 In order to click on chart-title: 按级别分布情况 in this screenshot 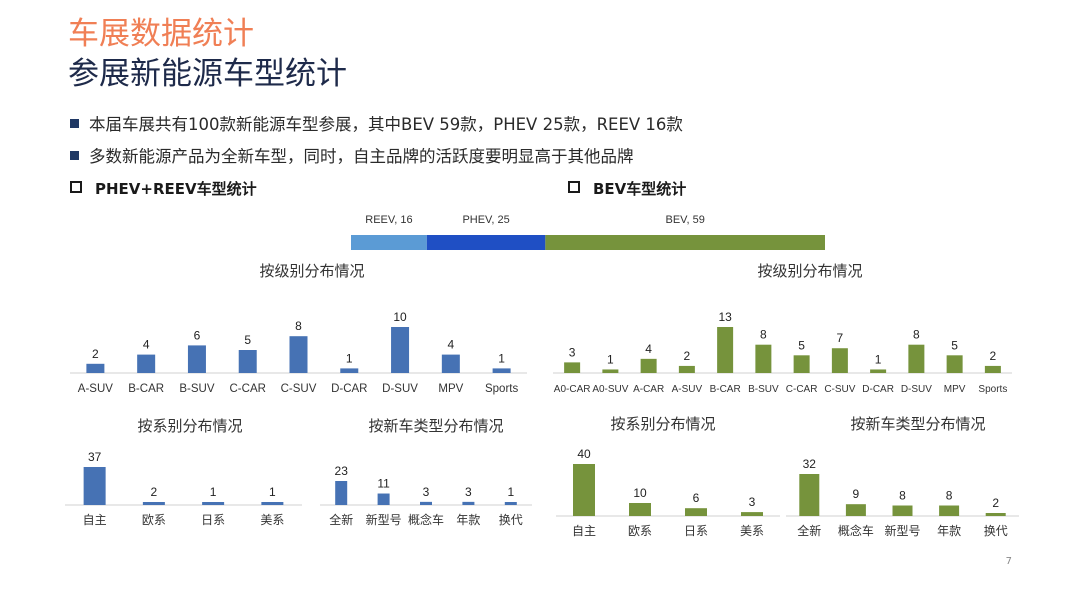, I will do `click(311, 271)`.